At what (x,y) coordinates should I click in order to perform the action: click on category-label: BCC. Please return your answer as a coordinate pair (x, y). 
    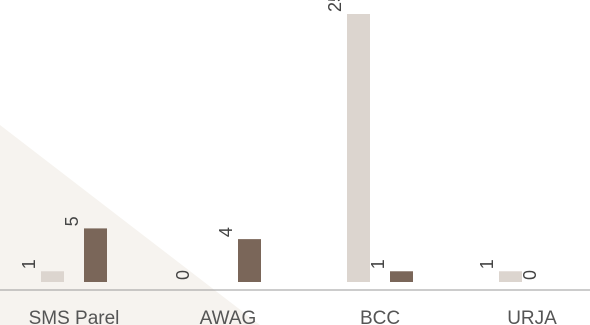
    Looking at the image, I should click on (380, 316).